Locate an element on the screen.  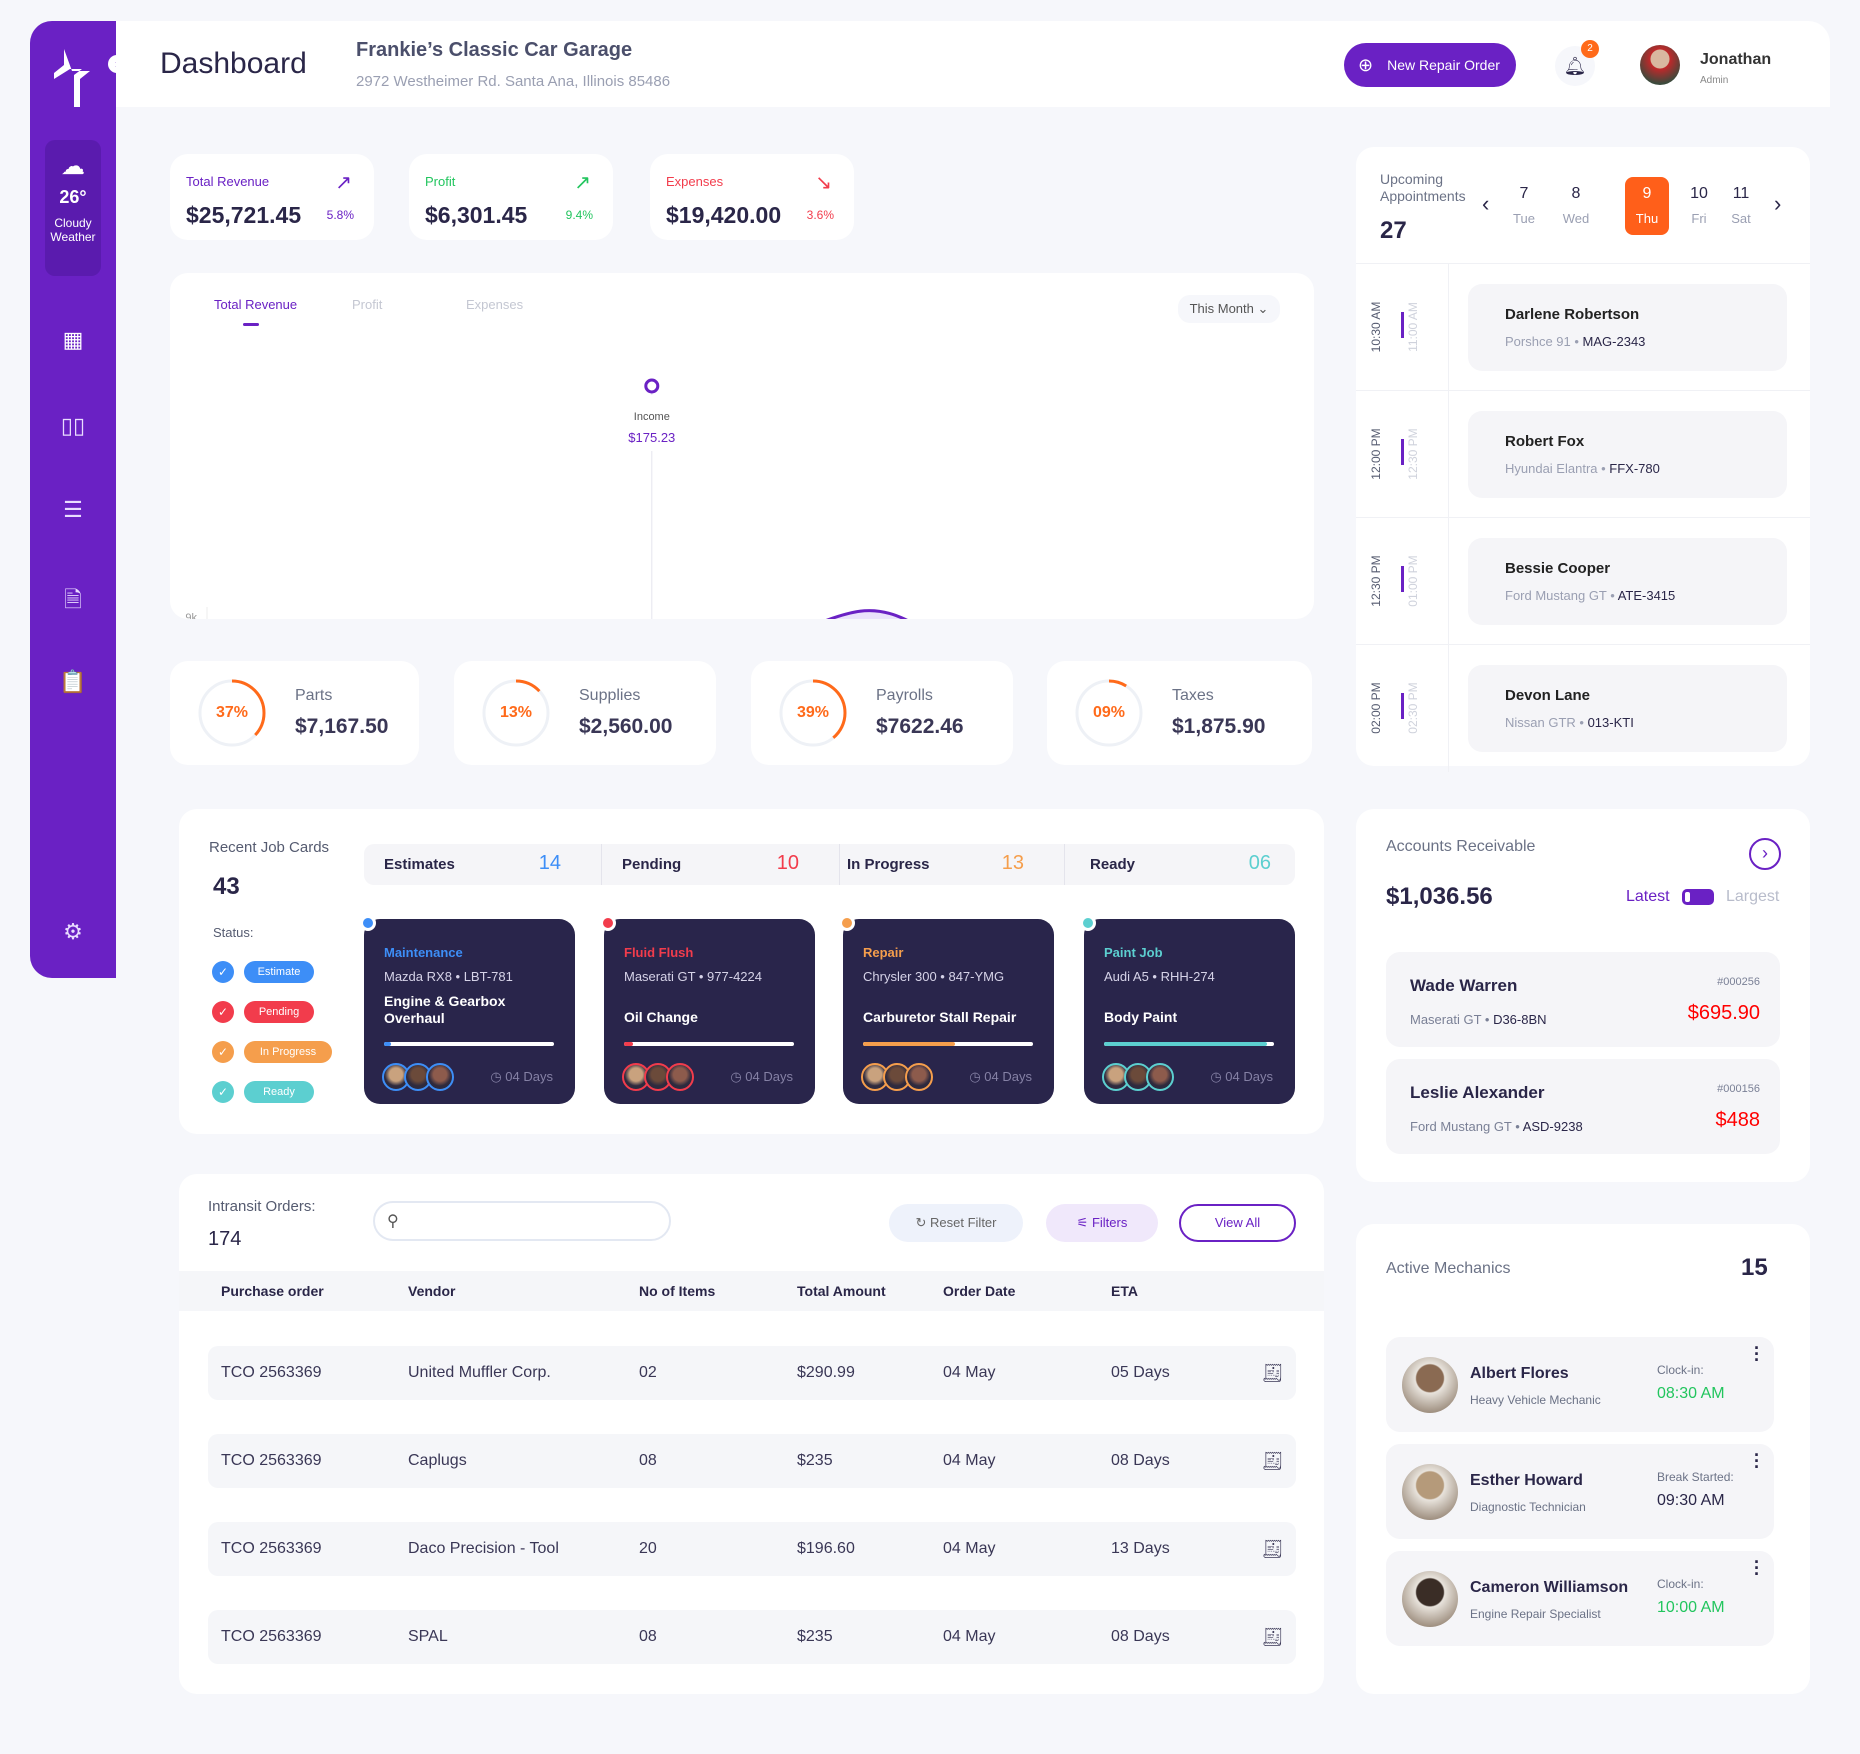
new-repair-order-button: ⊕ New Repair Order is located at coordinates (1430, 65).